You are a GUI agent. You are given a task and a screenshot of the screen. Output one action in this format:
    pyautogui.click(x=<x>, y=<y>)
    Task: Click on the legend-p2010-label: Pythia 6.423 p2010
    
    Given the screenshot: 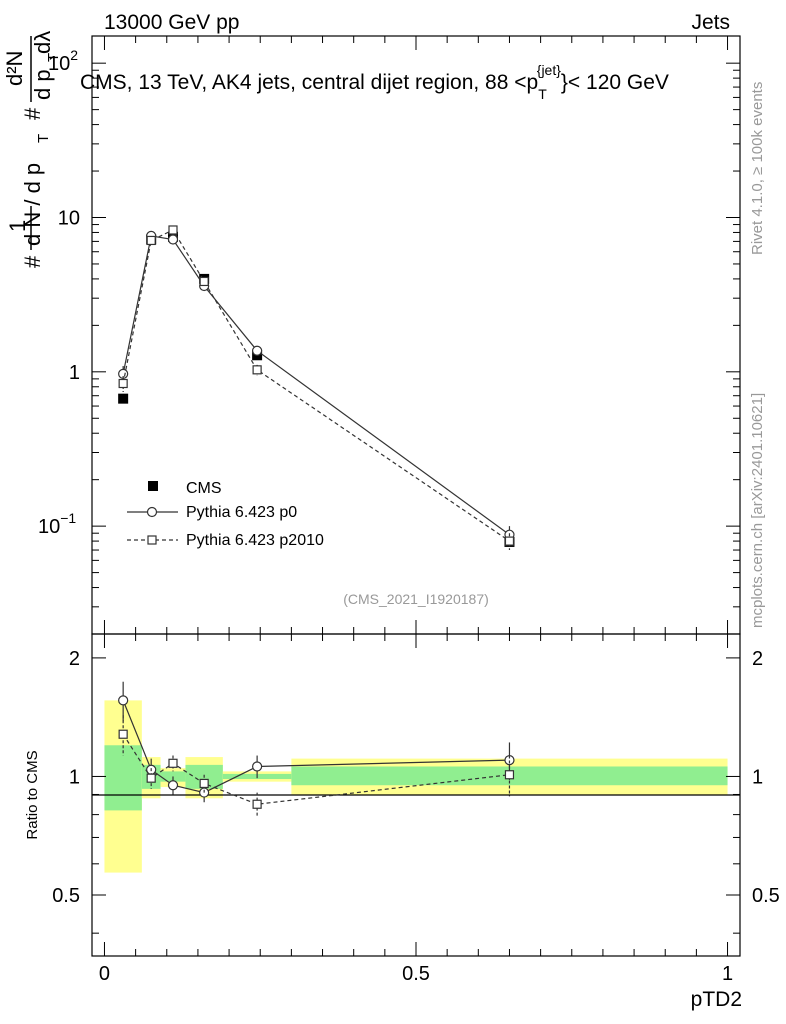 What is the action you would take?
    pyautogui.click(x=255, y=540)
    